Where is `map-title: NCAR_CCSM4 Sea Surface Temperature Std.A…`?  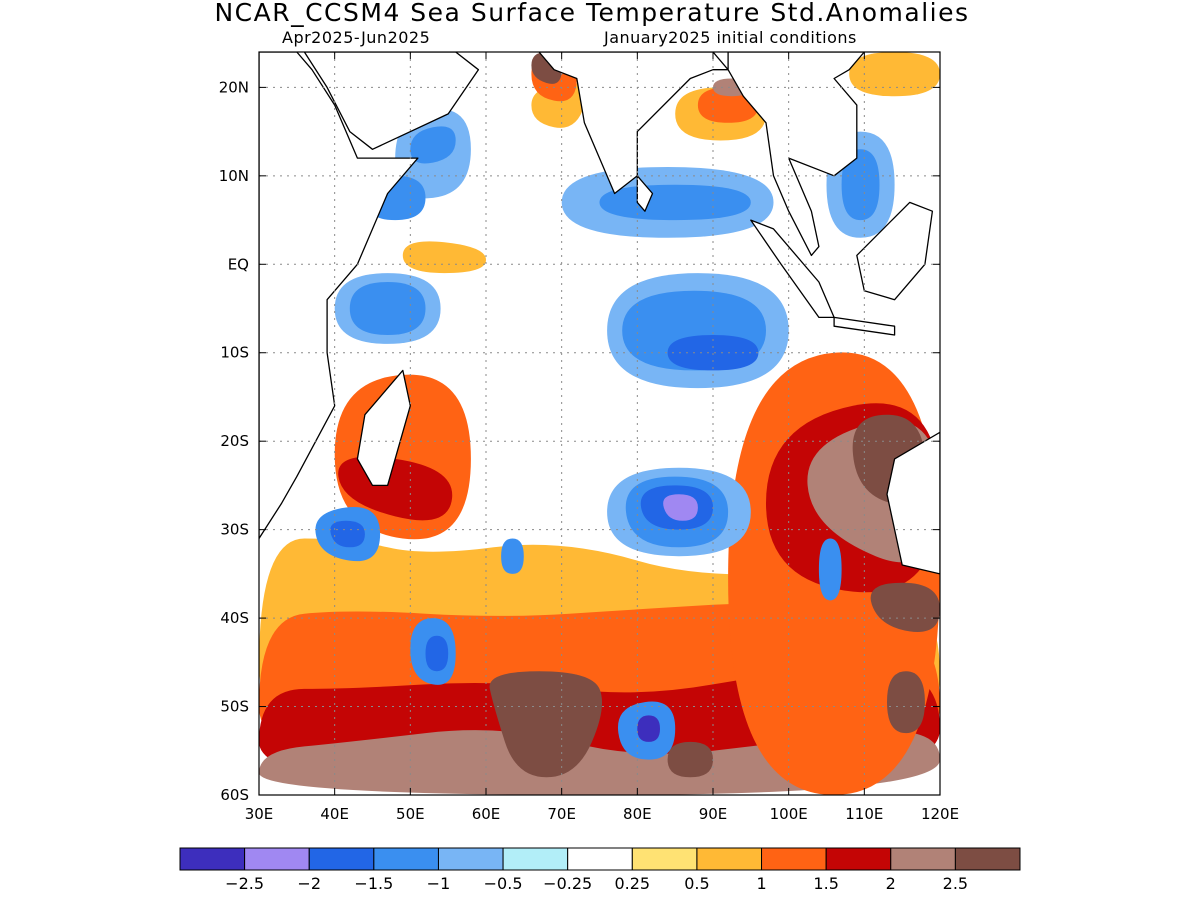
map-title: NCAR_CCSM4 Sea Surface Temperature Std.A… is located at coordinates (592, 13).